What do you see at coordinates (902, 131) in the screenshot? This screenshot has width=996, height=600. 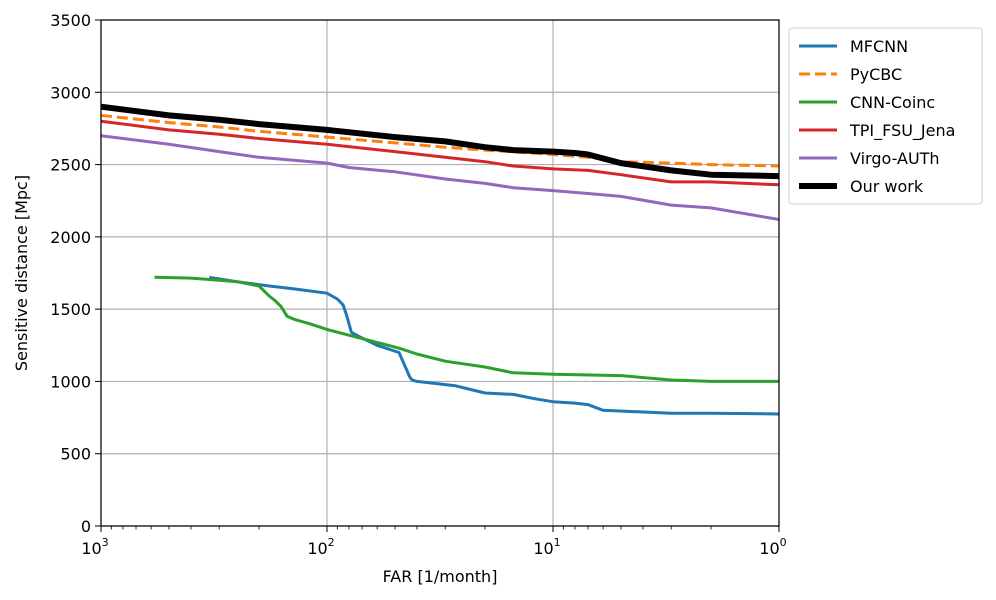 I see `legend-label: TPI_FSU_Jena` at bounding box center [902, 131].